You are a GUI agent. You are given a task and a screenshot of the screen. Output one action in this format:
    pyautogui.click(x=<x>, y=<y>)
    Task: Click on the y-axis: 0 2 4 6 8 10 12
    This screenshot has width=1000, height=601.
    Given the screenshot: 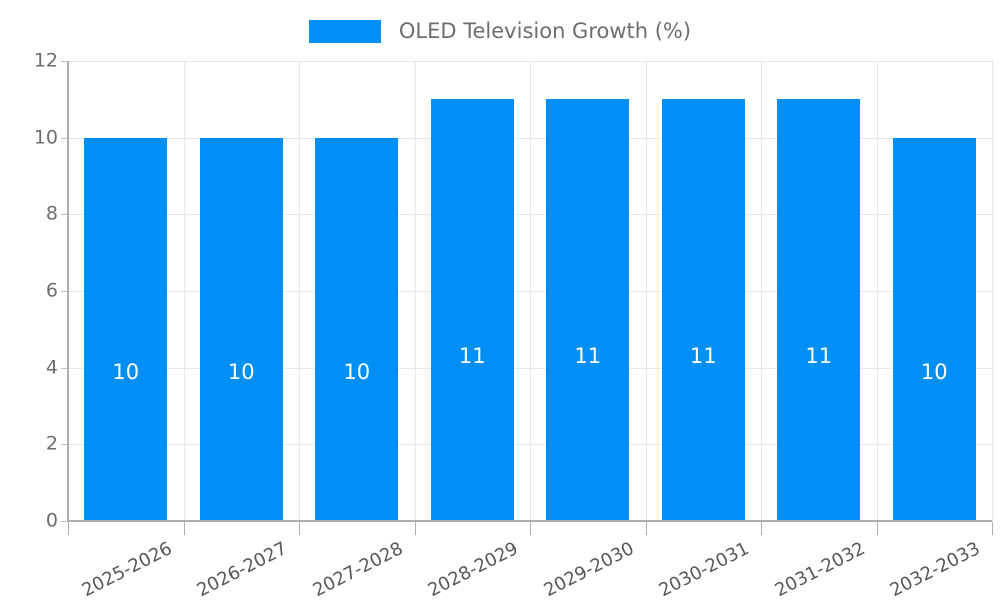 What is the action you would take?
    pyautogui.click(x=29, y=300)
    